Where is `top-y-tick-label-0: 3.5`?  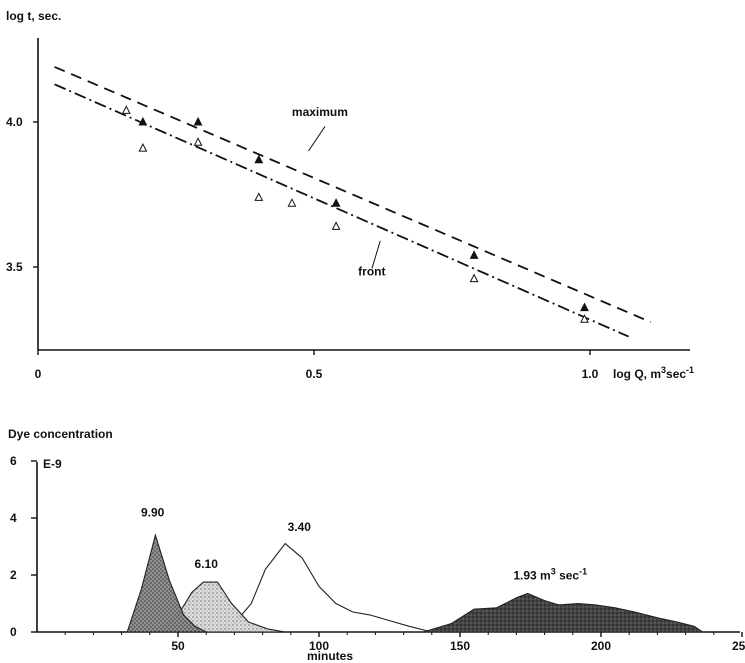
top-y-tick-label-0: 3.5 is located at coordinates (14, 267).